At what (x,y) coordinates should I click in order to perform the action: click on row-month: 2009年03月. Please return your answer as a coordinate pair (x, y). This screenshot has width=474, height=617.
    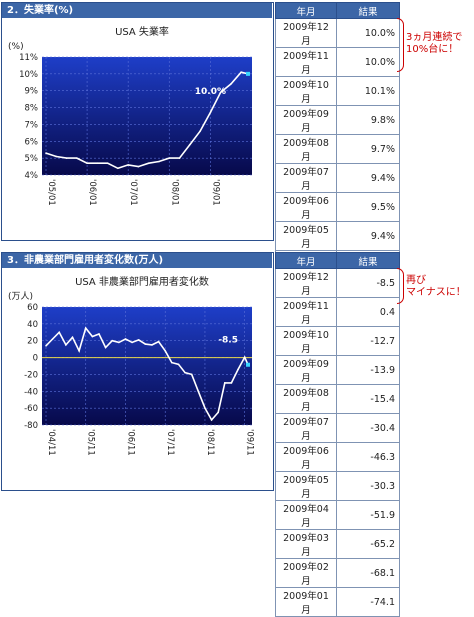
    Looking at the image, I should click on (306, 544).